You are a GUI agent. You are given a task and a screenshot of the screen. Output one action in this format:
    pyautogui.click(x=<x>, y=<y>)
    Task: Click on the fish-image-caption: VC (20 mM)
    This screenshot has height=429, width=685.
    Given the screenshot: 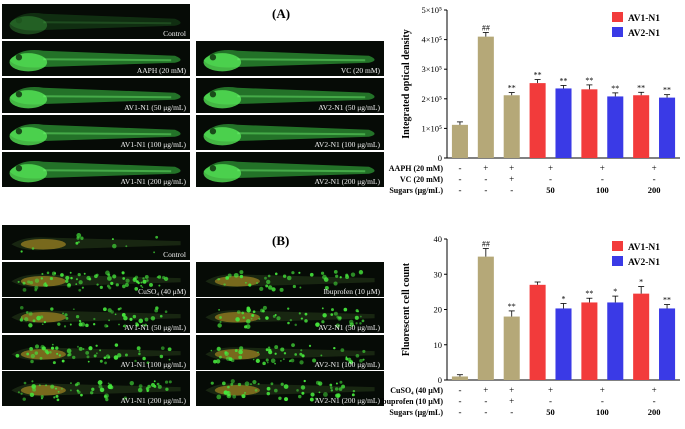 What is the action you would take?
    pyautogui.click(x=360, y=70)
    